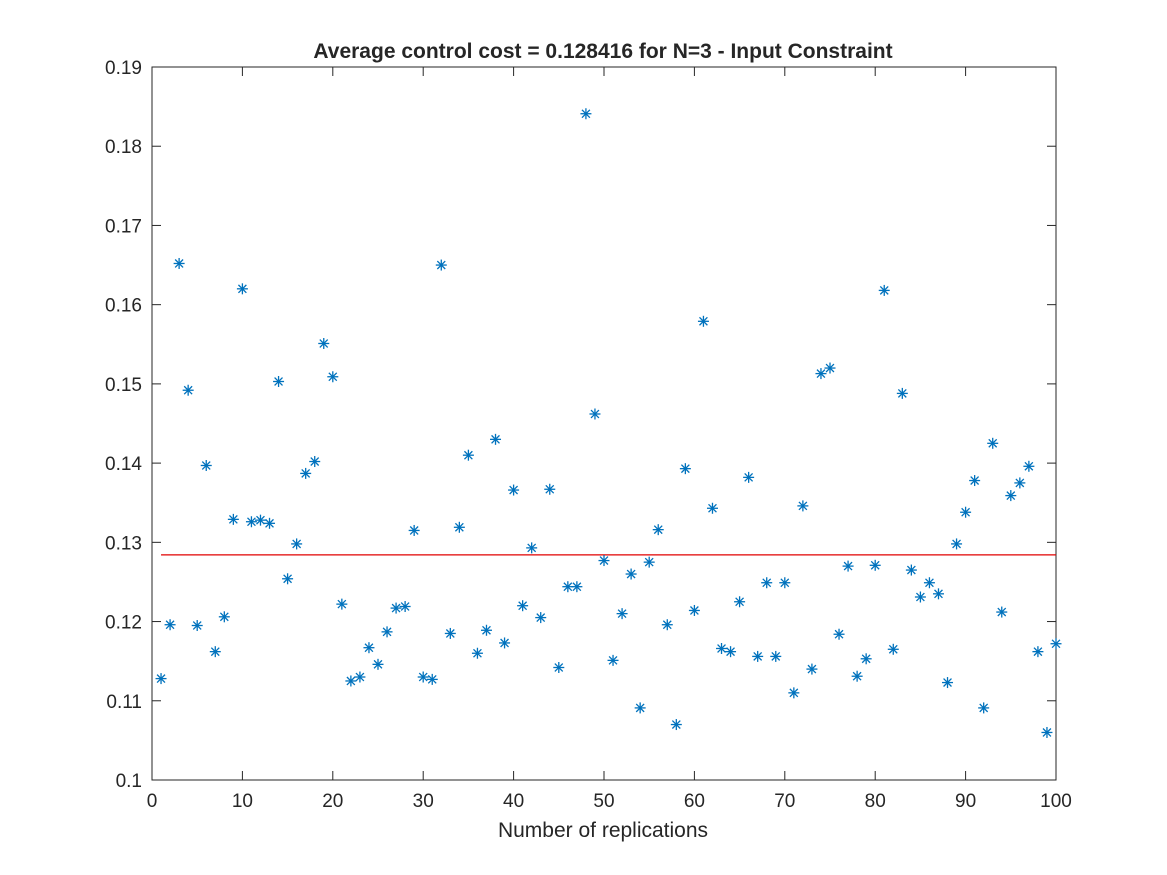 This screenshot has height=875, width=1167. I want to click on x-tick-label: 40, so click(513, 801).